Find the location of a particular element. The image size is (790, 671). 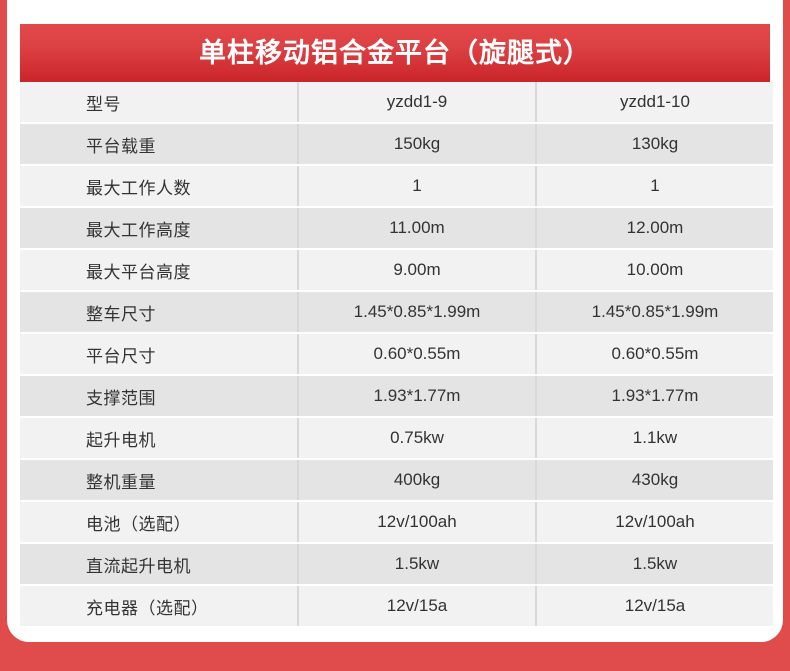

spec-value-model-a: yzdd1-9 is located at coordinates (416, 103).